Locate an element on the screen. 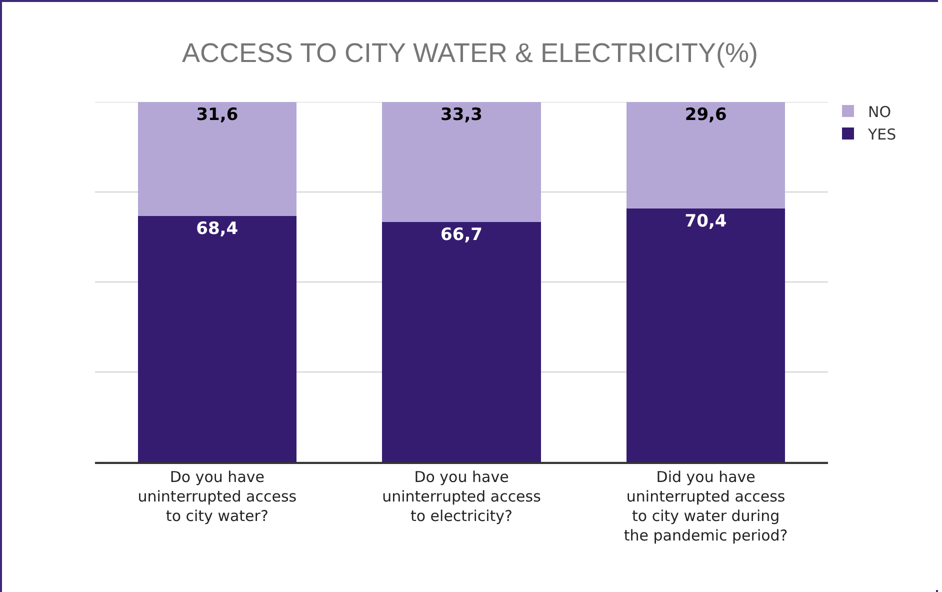 This screenshot has width=942, height=592. x-tick-label: Do you have uninterrupted access to city water? is located at coordinates (217, 496).